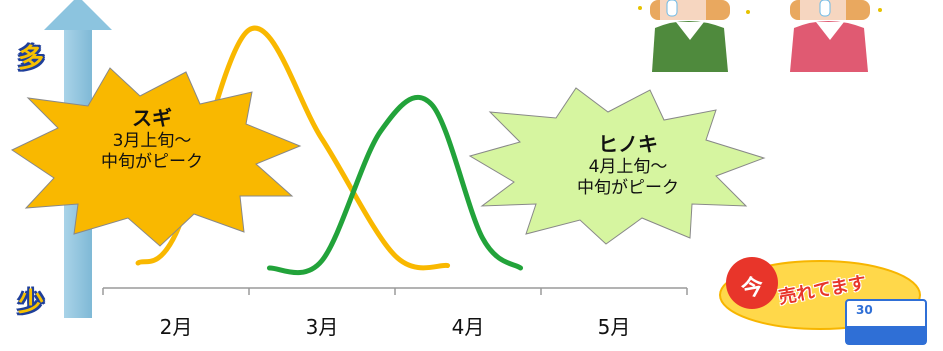 The width and height of the screenshot is (943, 351). Describe the element at coordinates (864, 310) in the screenshot. I see `ad-product-count: 30` at that location.